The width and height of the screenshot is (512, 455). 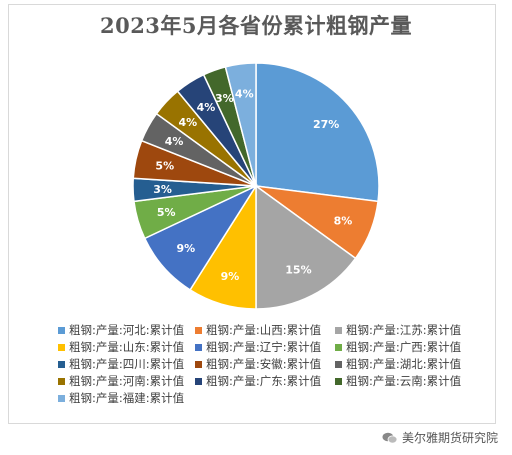 What do you see at coordinates (404, 347) in the screenshot?
I see `legend-label: 粗钢:产量:广西:累计值` at bounding box center [404, 347].